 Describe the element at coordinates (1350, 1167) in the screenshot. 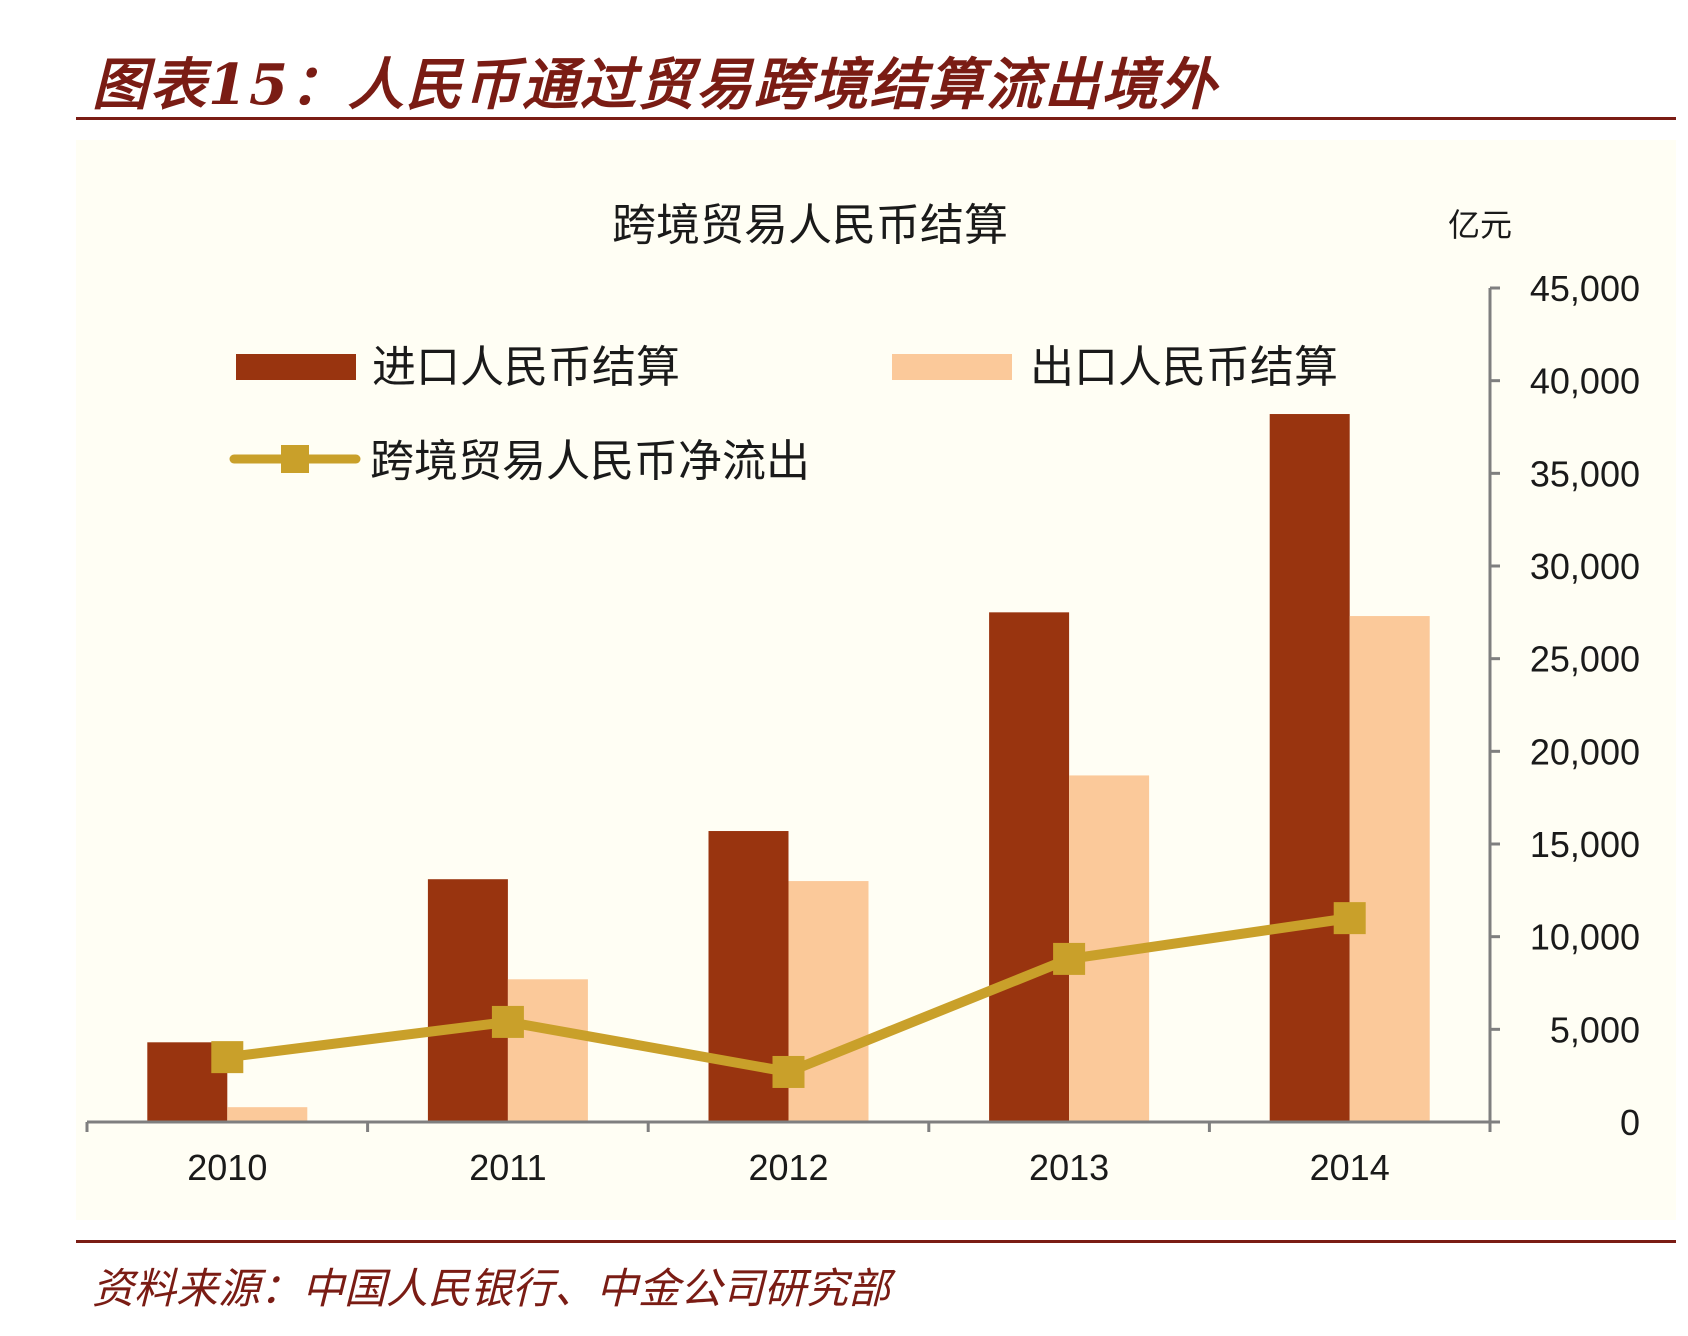

I see `x-tick-label-2014: 2014` at that location.